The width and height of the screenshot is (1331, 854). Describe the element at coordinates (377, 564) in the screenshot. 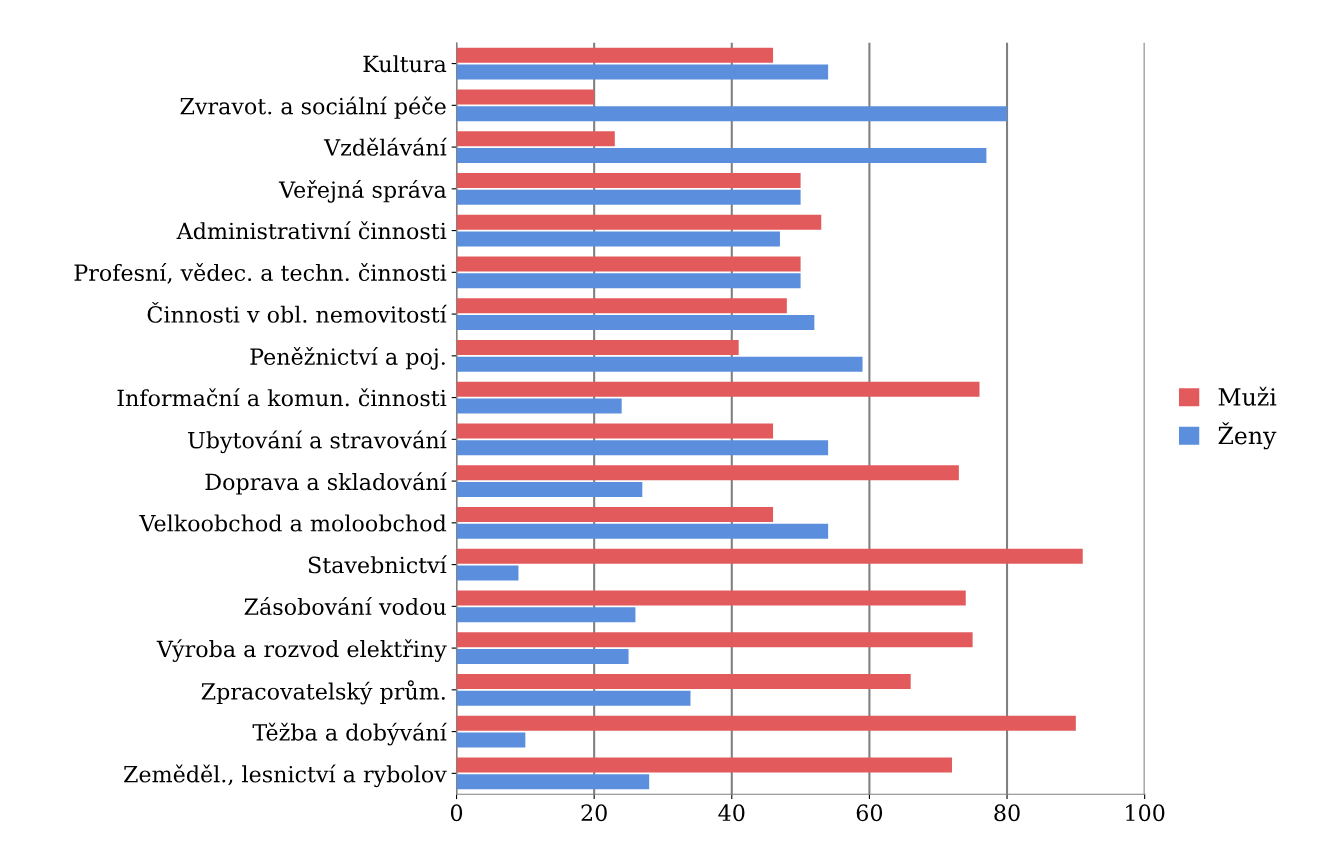

I see `y-tick-label: Stavebnictví` at that location.